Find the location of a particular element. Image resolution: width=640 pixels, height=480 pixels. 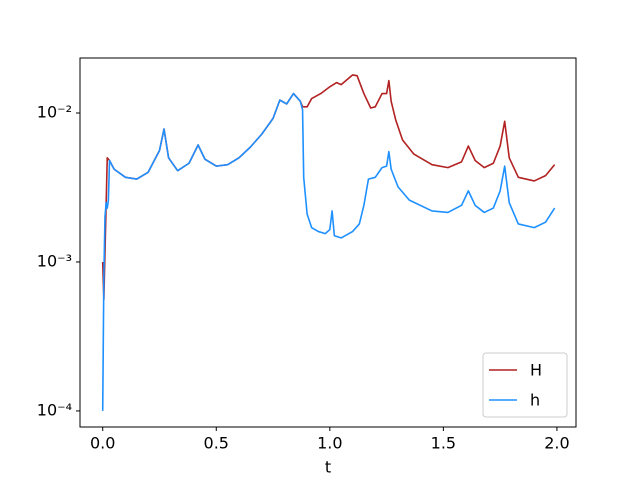

y-tick-label: 10⁻² is located at coordinates (54, 111).